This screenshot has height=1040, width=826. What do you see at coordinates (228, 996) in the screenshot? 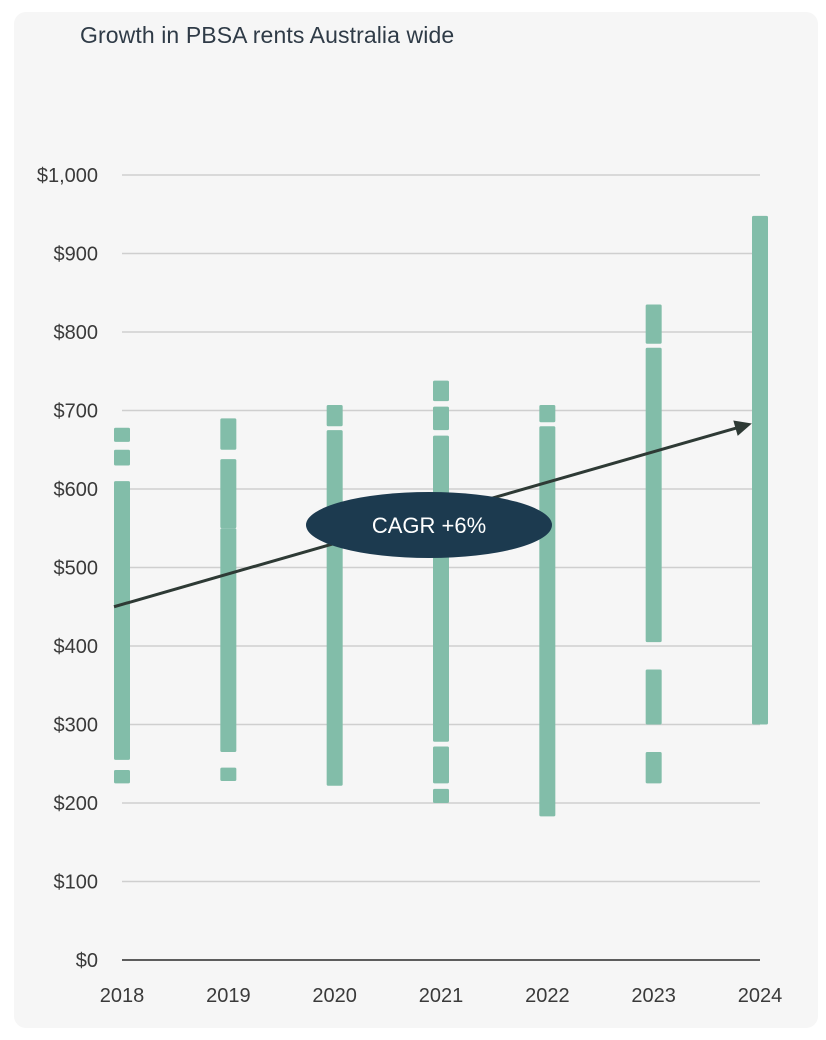
I see `x-tick-label: 2019` at bounding box center [228, 996].